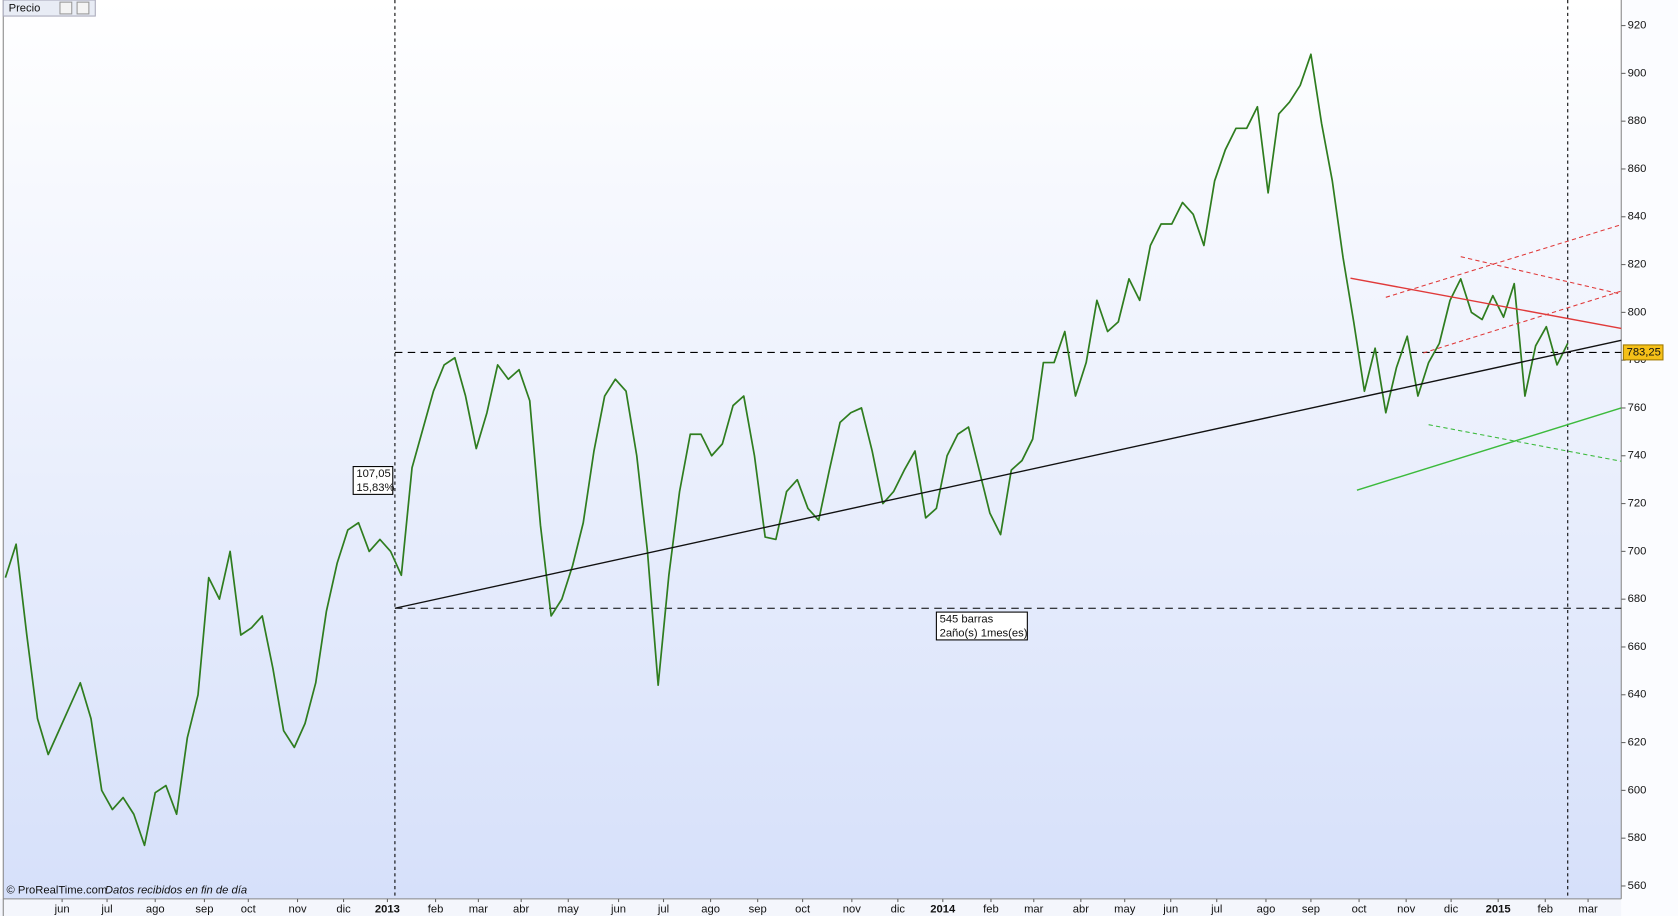 The width and height of the screenshot is (1678, 916). I want to click on price-tag, so click(1643, 352).